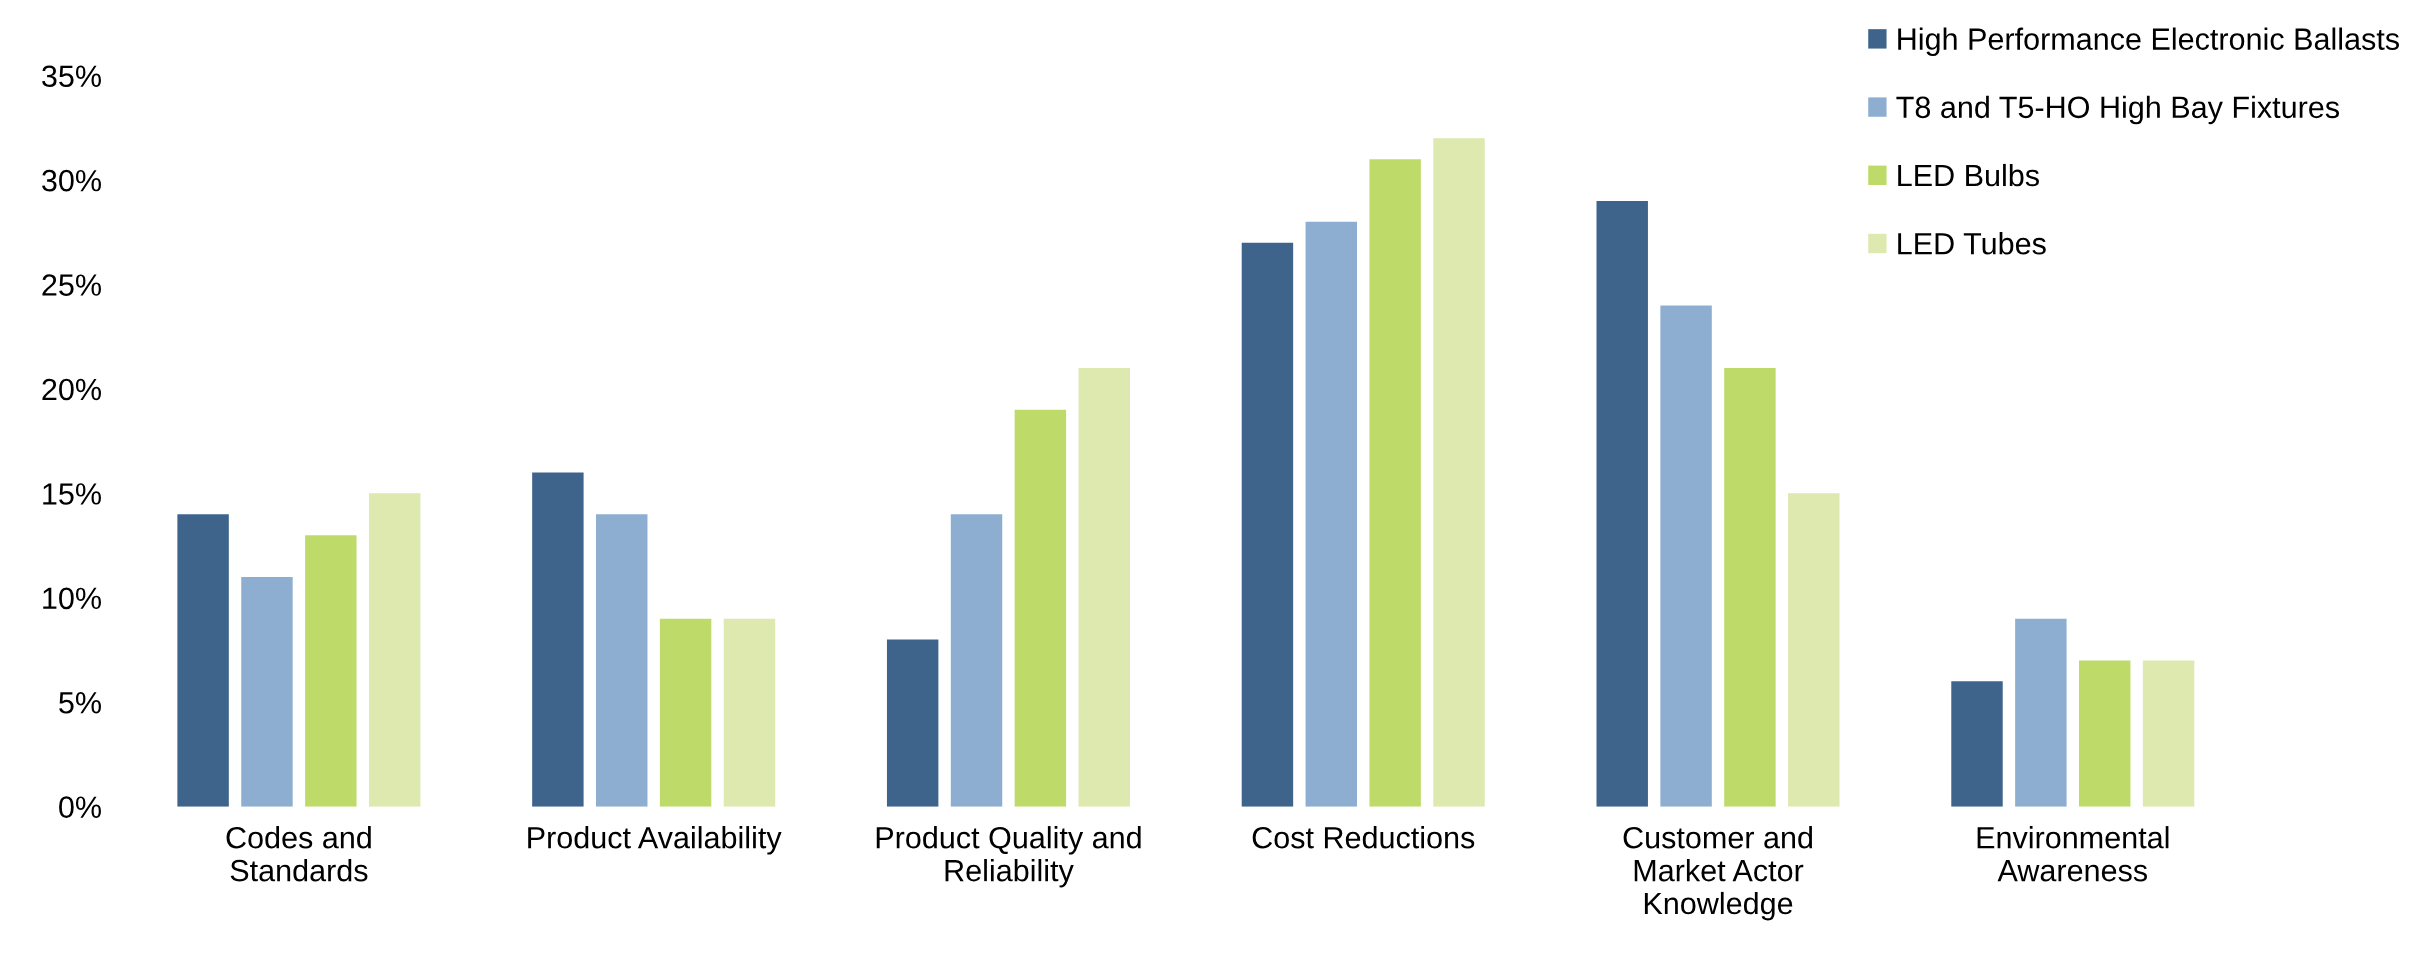 Image resolution: width=2430 pixels, height=958 pixels. I want to click on legend-label: LED Bulbs, so click(1968, 175).